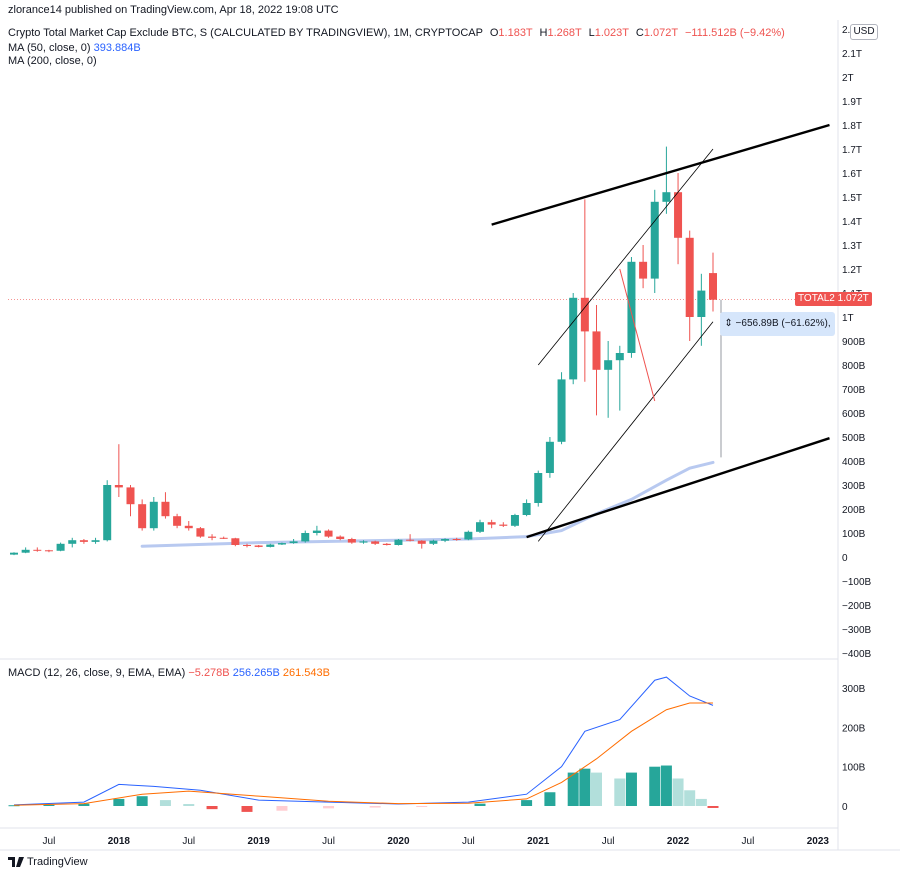 The image size is (900, 876). What do you see at coordinates (854, 462) in the screenshot?
I see `y-tick-label: 400B` at bounding box center [854, 462].